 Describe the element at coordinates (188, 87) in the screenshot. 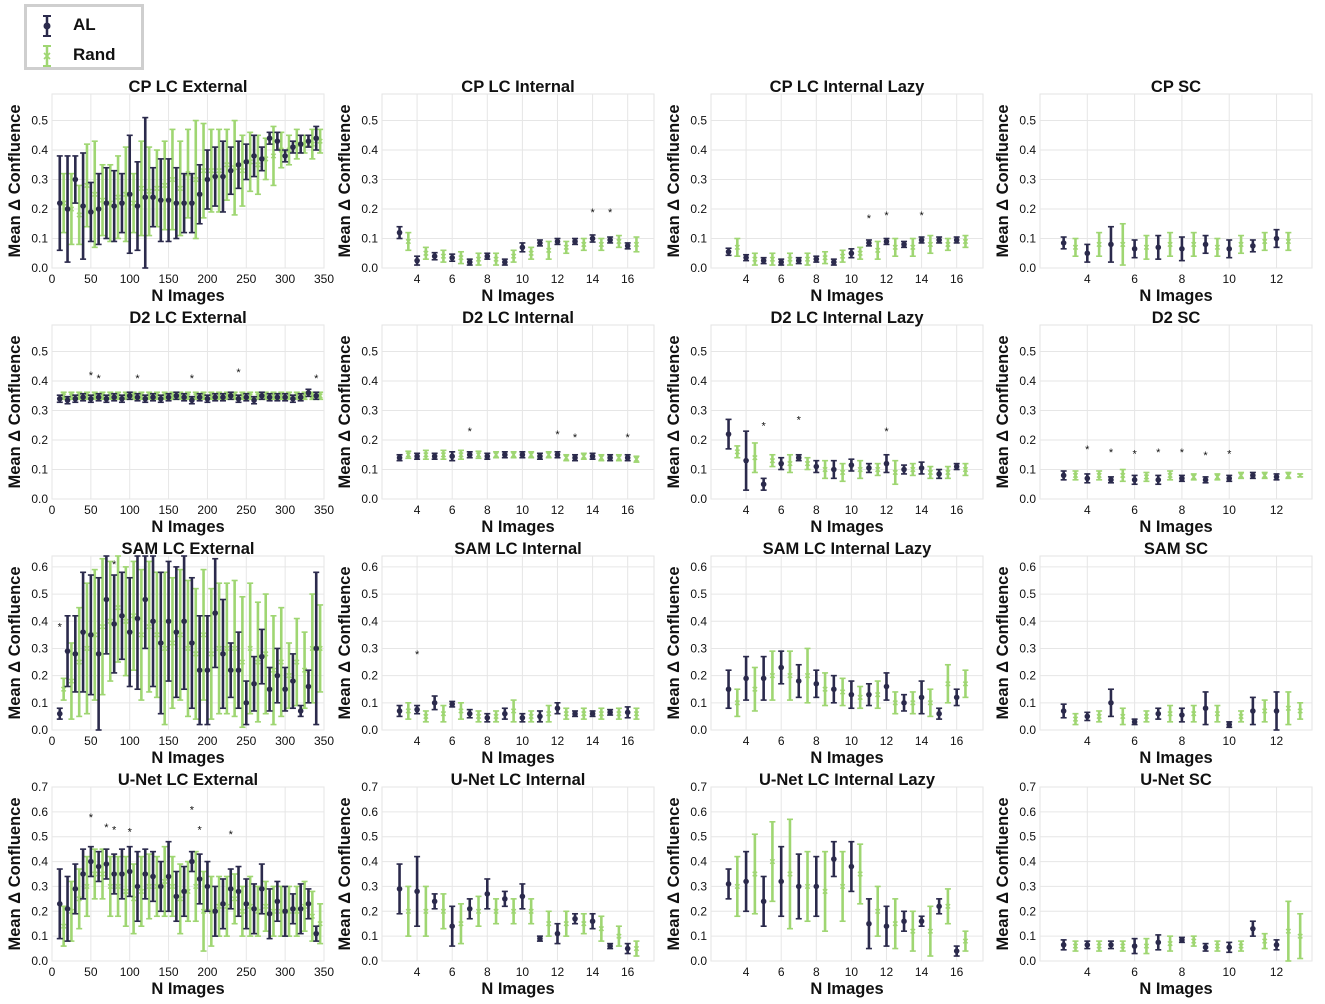

I see `chart-title: CP LC External` at that location.